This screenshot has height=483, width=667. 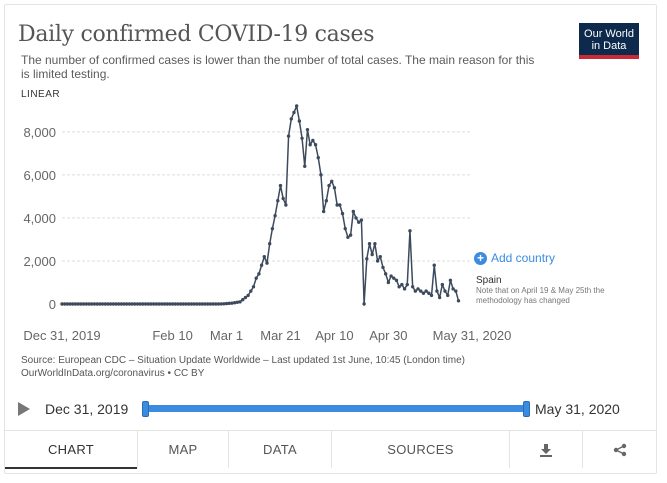 I want to click on play-icon, so click(x=24, y=409).